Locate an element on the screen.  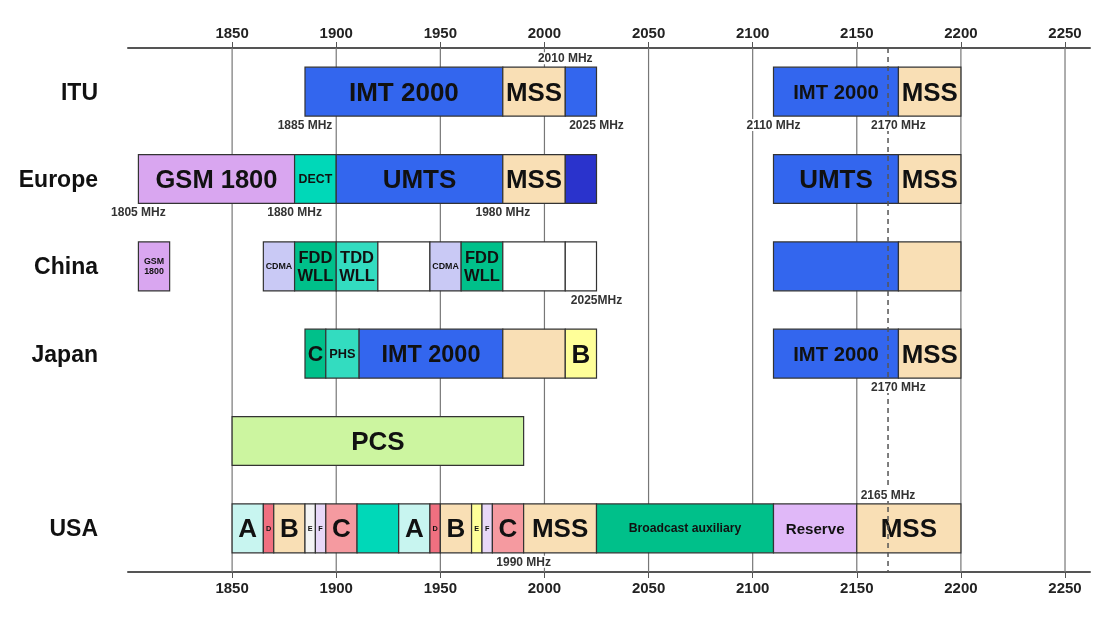
annotation: 1885 MHz is located at coordinates (305, 125).